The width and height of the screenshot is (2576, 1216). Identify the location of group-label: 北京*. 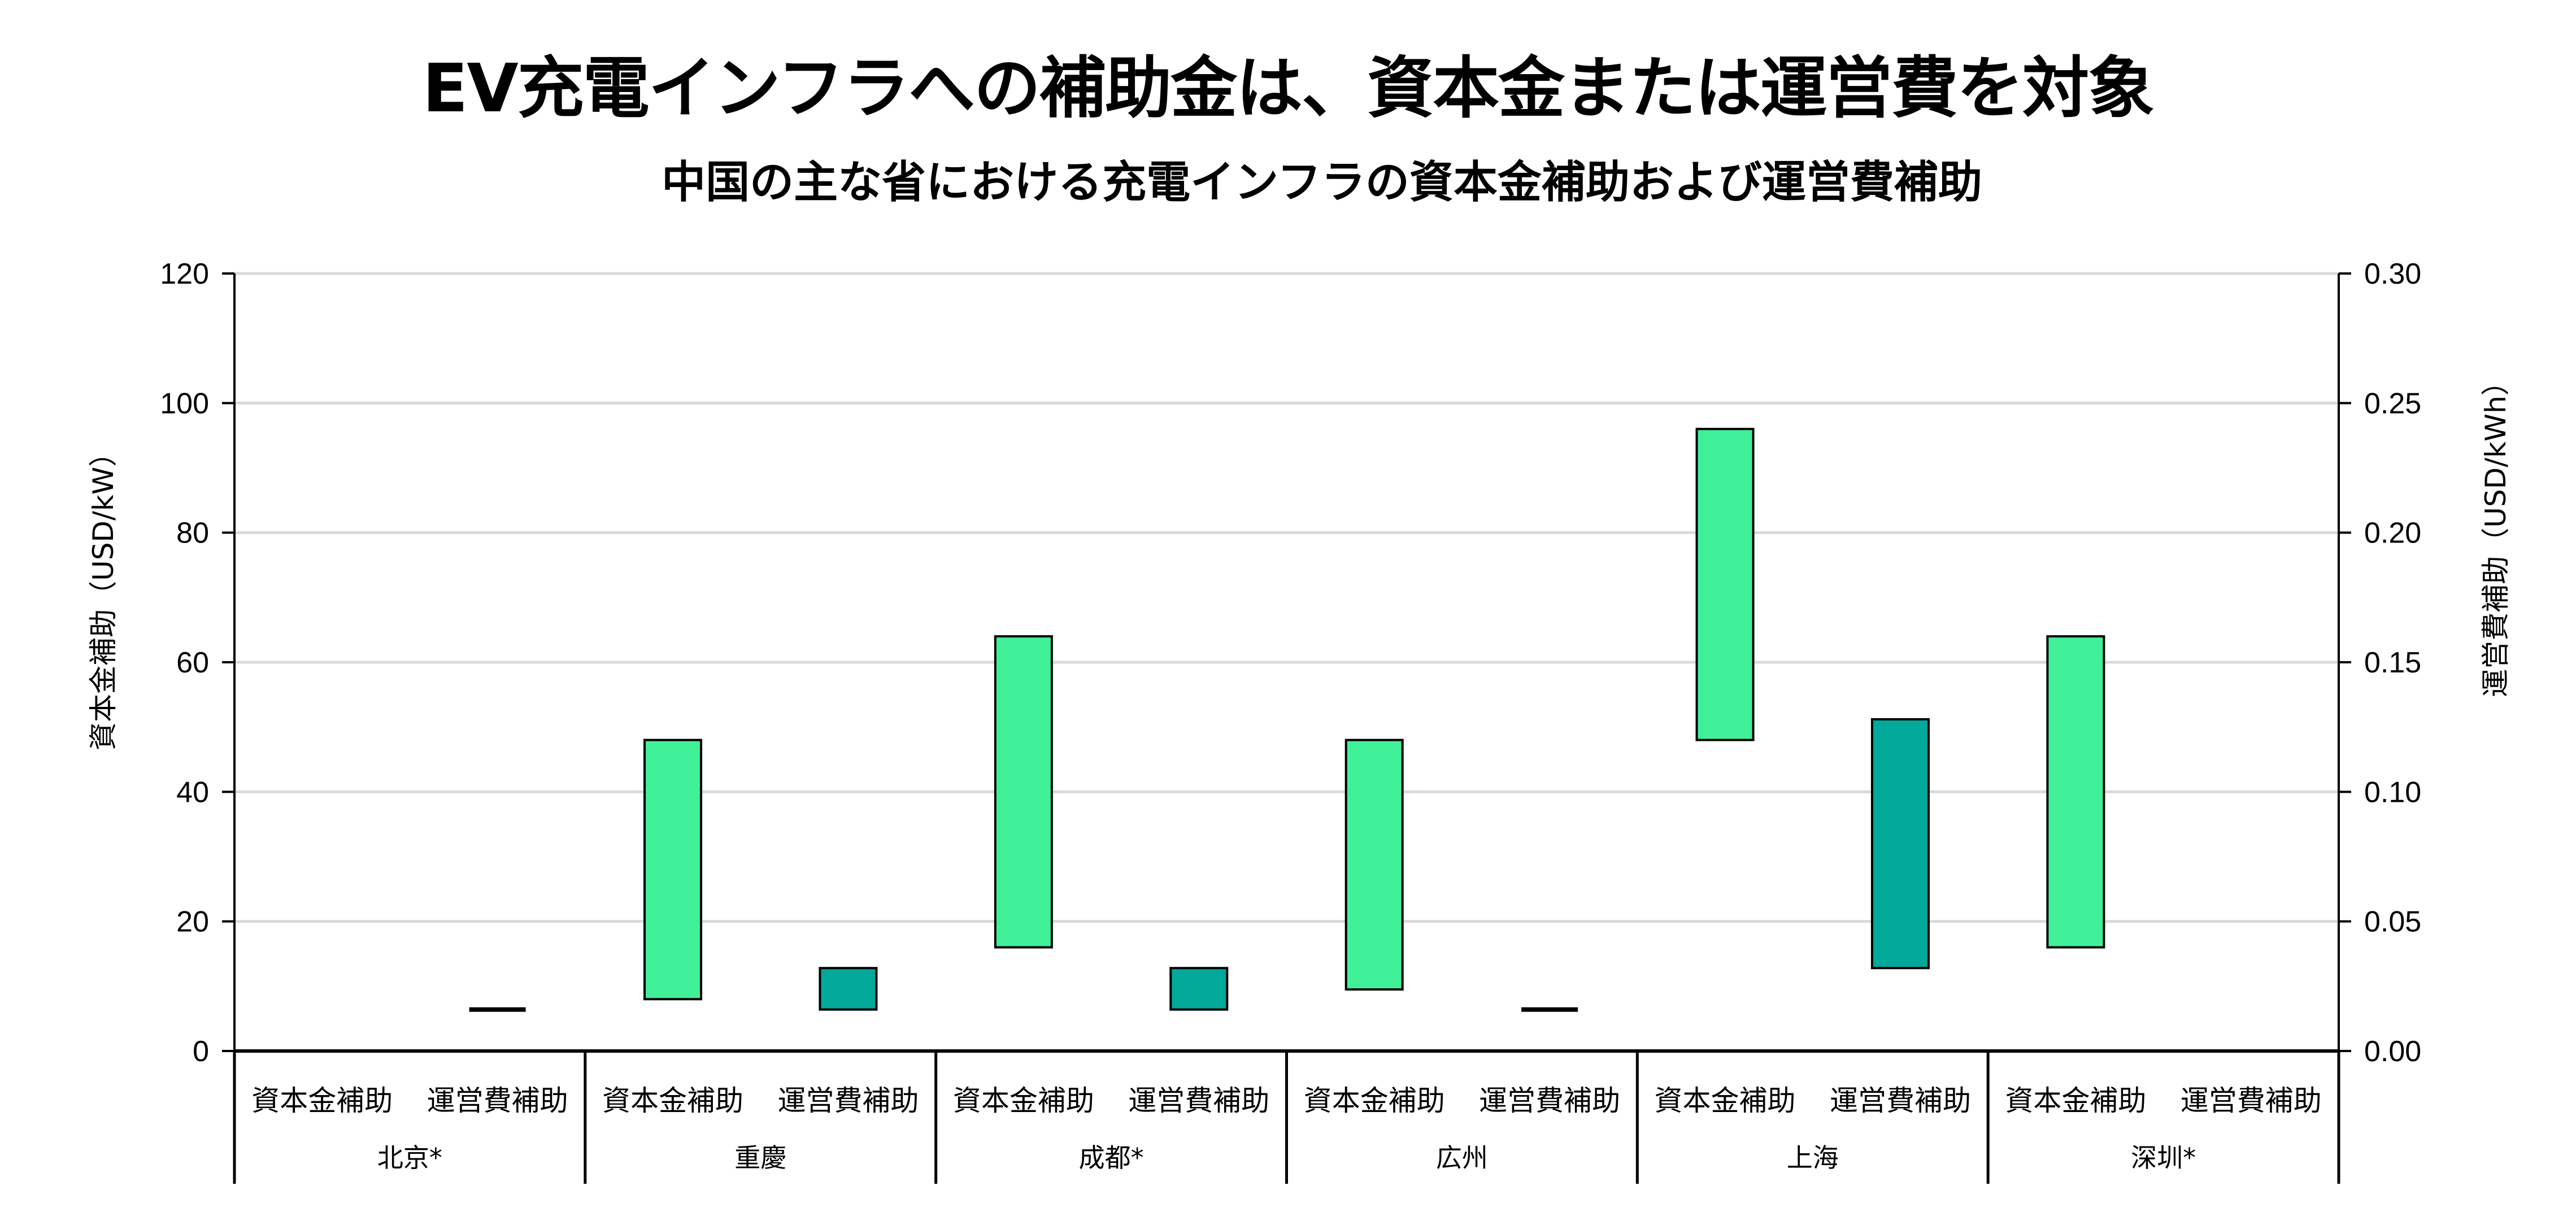
(409, 1158).